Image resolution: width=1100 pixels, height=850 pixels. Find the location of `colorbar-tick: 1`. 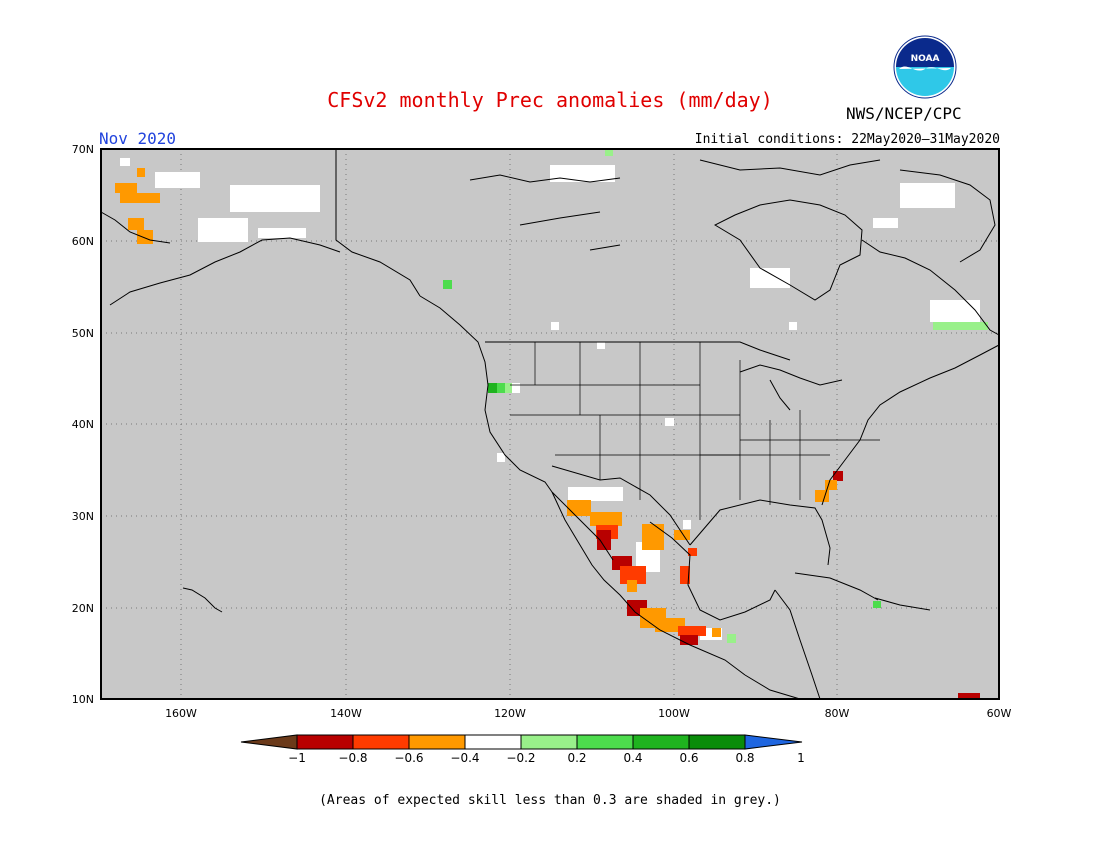

colorbar-tick: 1 is located at coordinates (801, 758).